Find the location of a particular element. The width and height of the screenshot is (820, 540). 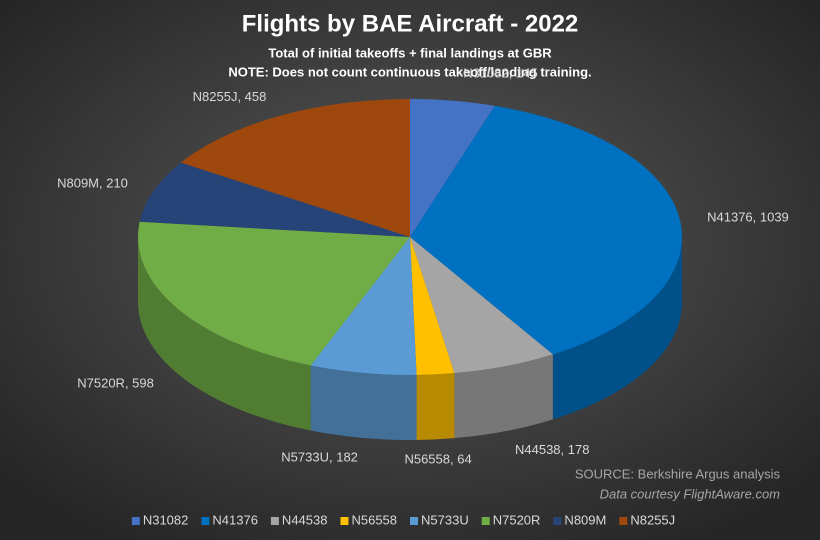

legend-item: N44538 is located at coordinates (299, 519).